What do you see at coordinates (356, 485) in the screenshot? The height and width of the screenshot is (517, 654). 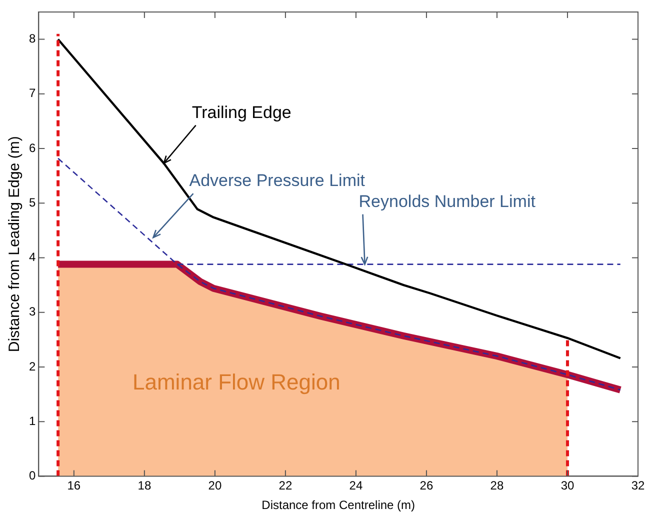 I see `x-tick-label: 24` at bounding box center [356, 485].